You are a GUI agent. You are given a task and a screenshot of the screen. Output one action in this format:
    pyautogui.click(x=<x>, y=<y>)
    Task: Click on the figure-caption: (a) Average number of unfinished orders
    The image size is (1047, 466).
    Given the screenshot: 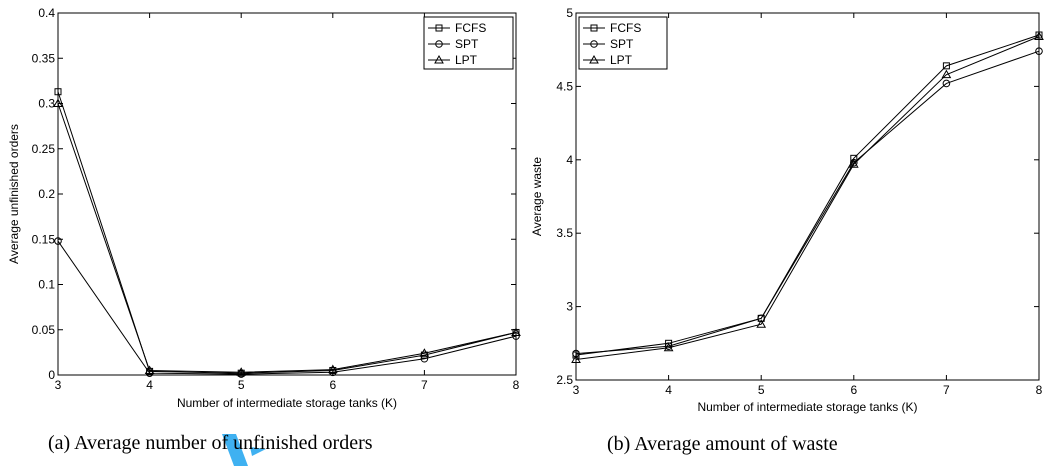 What is the action you would take?
    pyautogui.click(x=210, y=443)
    